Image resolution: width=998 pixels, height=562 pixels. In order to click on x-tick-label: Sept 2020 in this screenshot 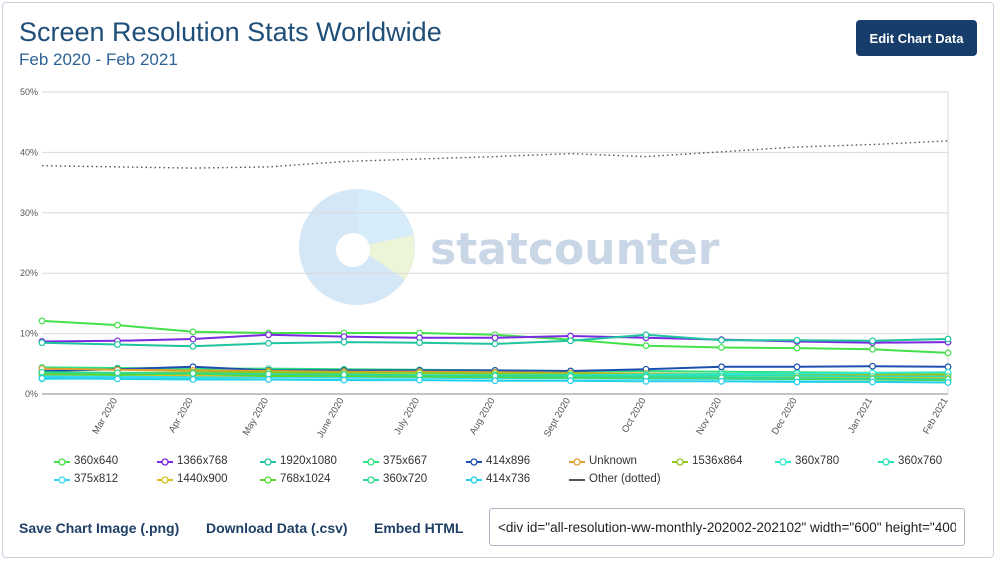, I will do `click(557, 417)`.